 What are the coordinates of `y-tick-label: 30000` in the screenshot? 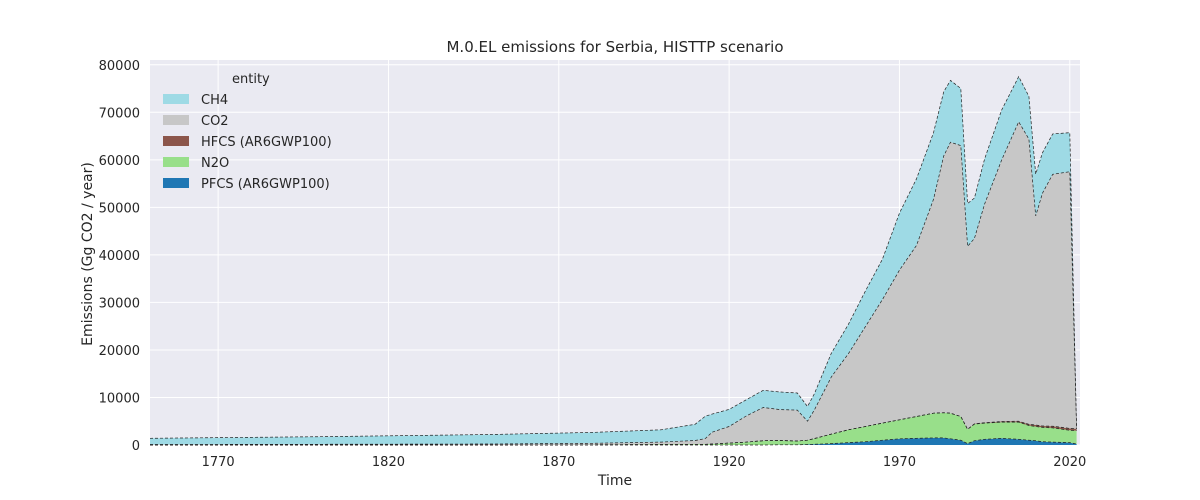 It's located at (119, 303).